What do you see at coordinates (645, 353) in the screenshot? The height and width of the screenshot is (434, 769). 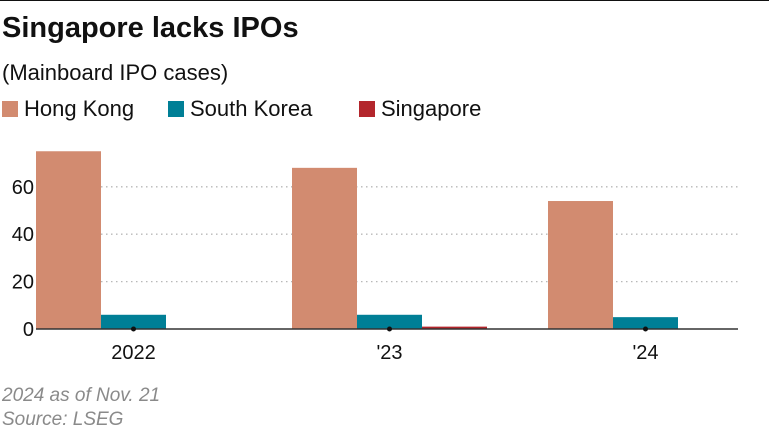 I see `x-tick-label-2: '24` at bounding box center [645, 353].